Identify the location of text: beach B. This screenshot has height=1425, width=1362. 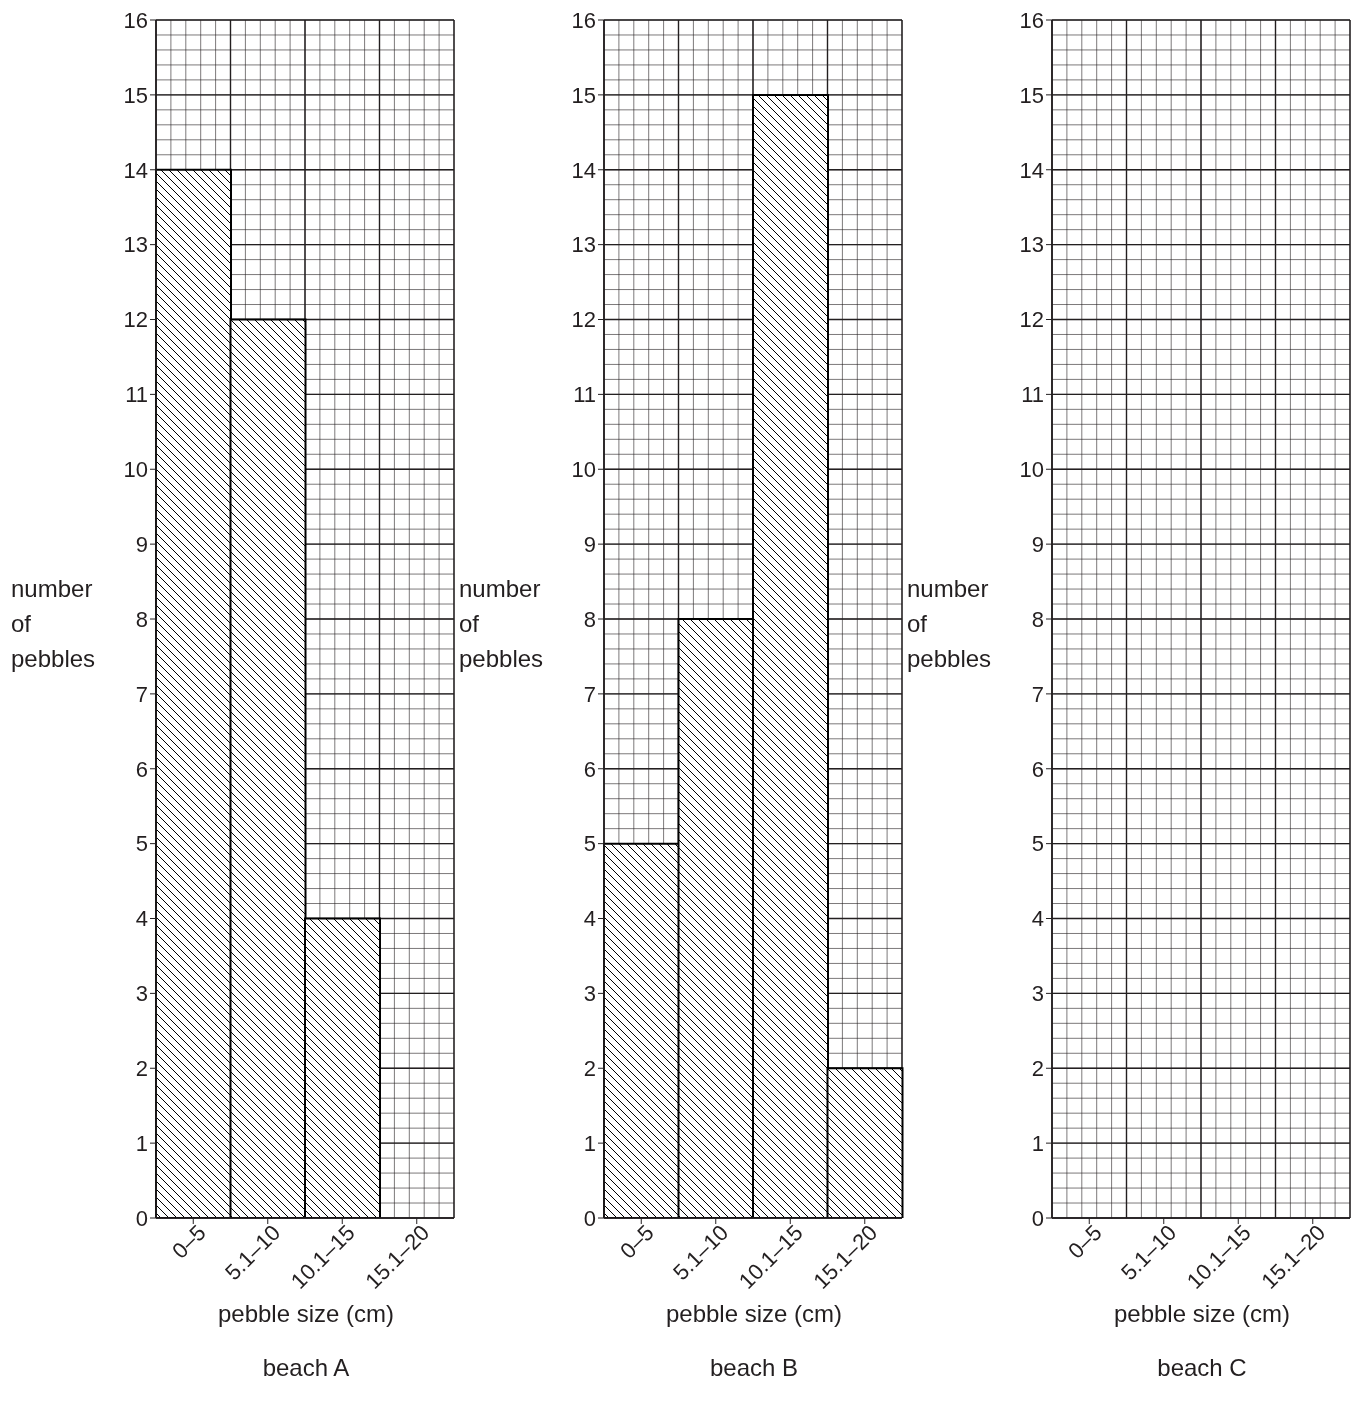
(754, 1368).